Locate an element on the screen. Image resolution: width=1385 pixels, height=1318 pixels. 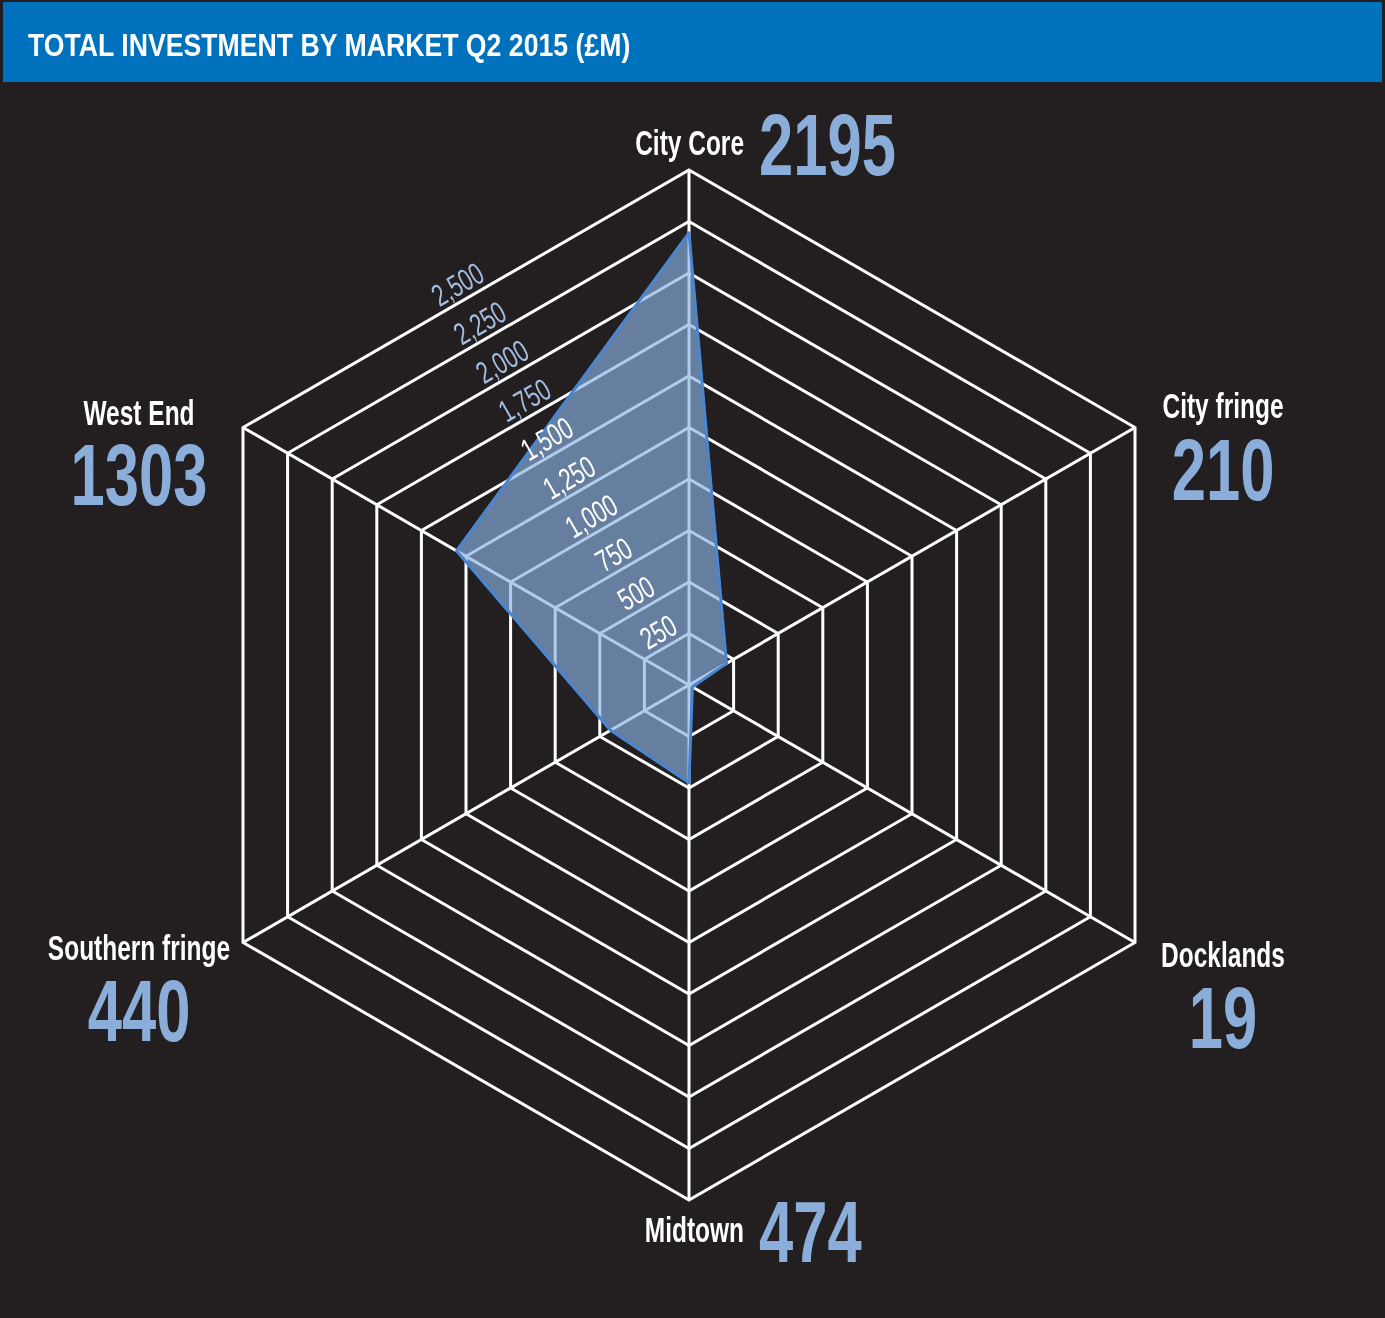
spoke-label: Midtown is located at coordinates (694, 1229).